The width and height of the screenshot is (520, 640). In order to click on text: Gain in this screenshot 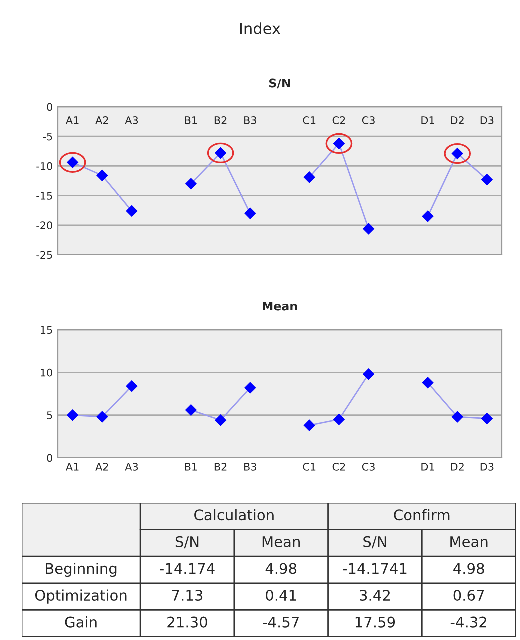, I will do `click(81, 622)`.